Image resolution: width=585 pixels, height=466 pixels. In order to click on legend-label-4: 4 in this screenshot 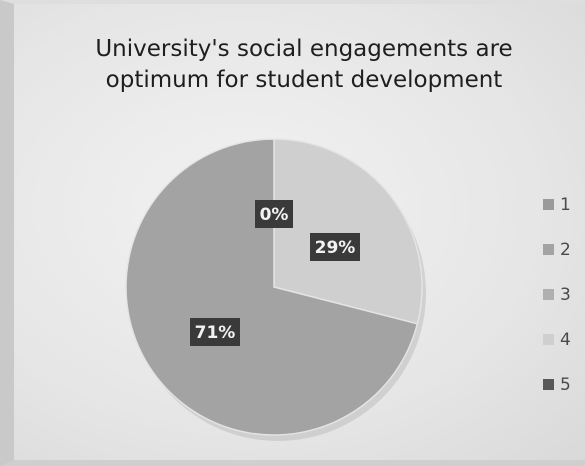, I will do `click(565, 339)`.